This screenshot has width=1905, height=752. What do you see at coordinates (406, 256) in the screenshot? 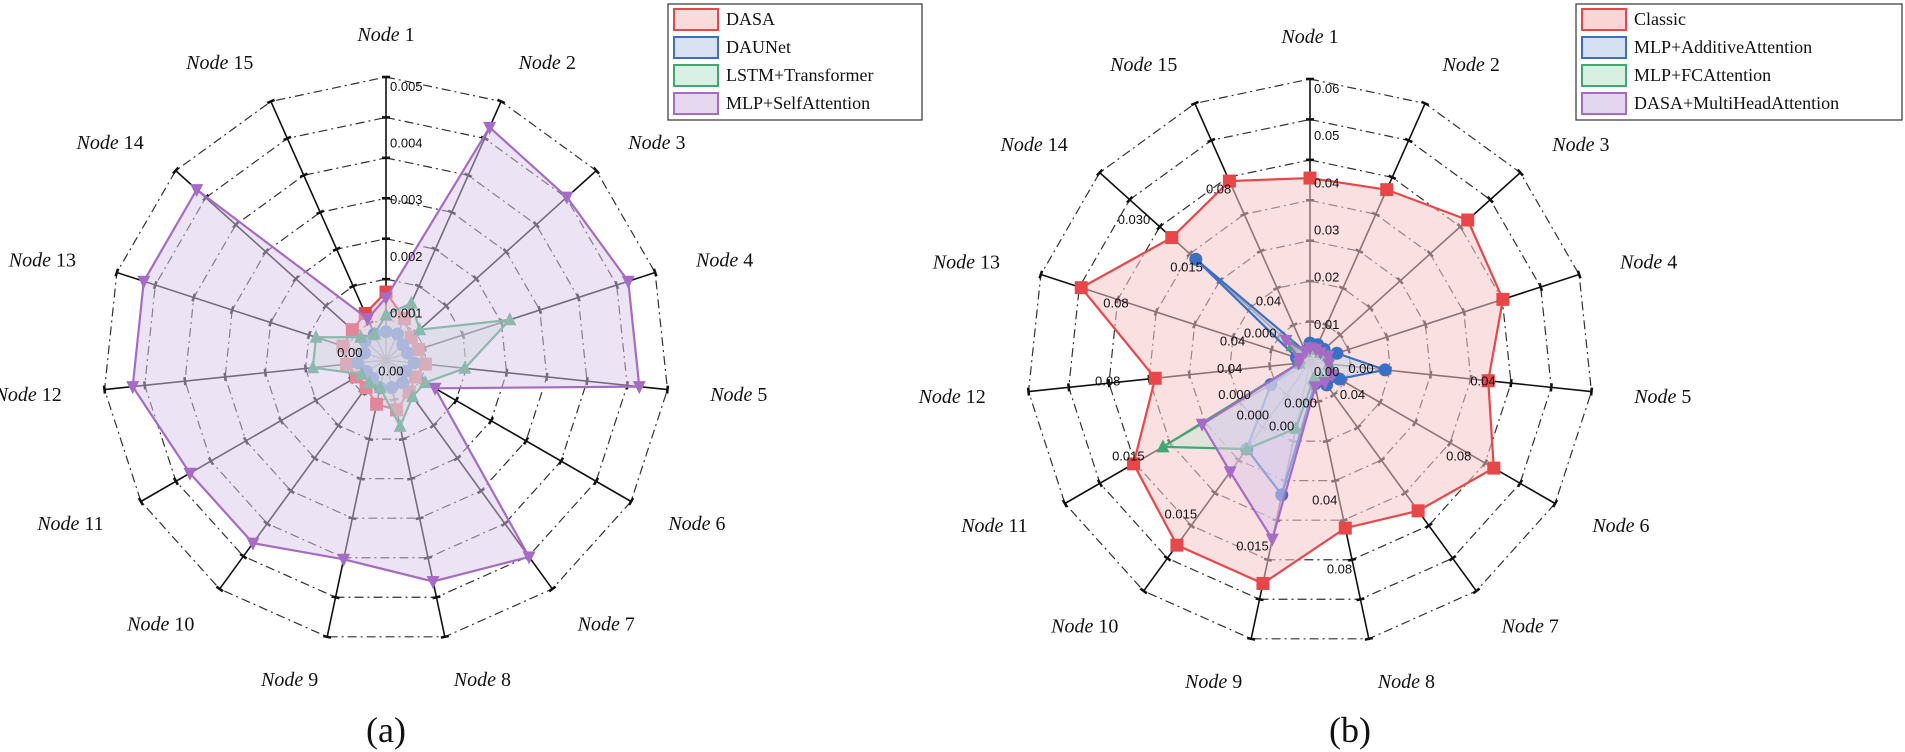
I see `radial-tick-label: 0.002` at bounding box center [406, 256].